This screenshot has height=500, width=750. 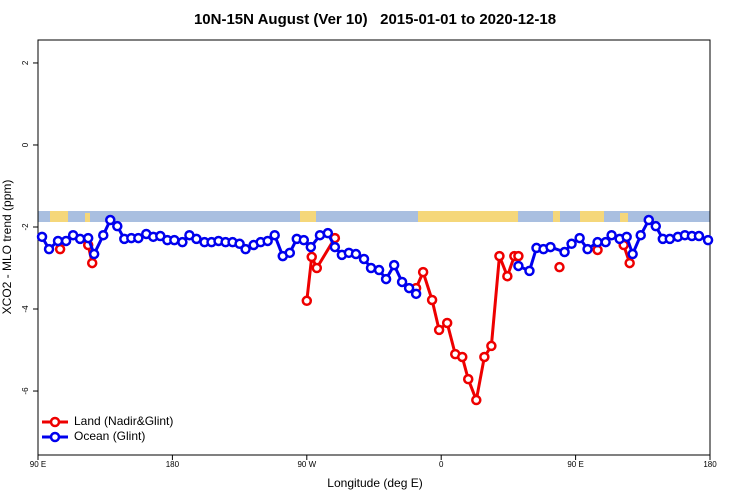 What do you see at coordinates (441, 464) in the screenshot?
I see `x-tick-label: 0` at bounding box center [441, 464].